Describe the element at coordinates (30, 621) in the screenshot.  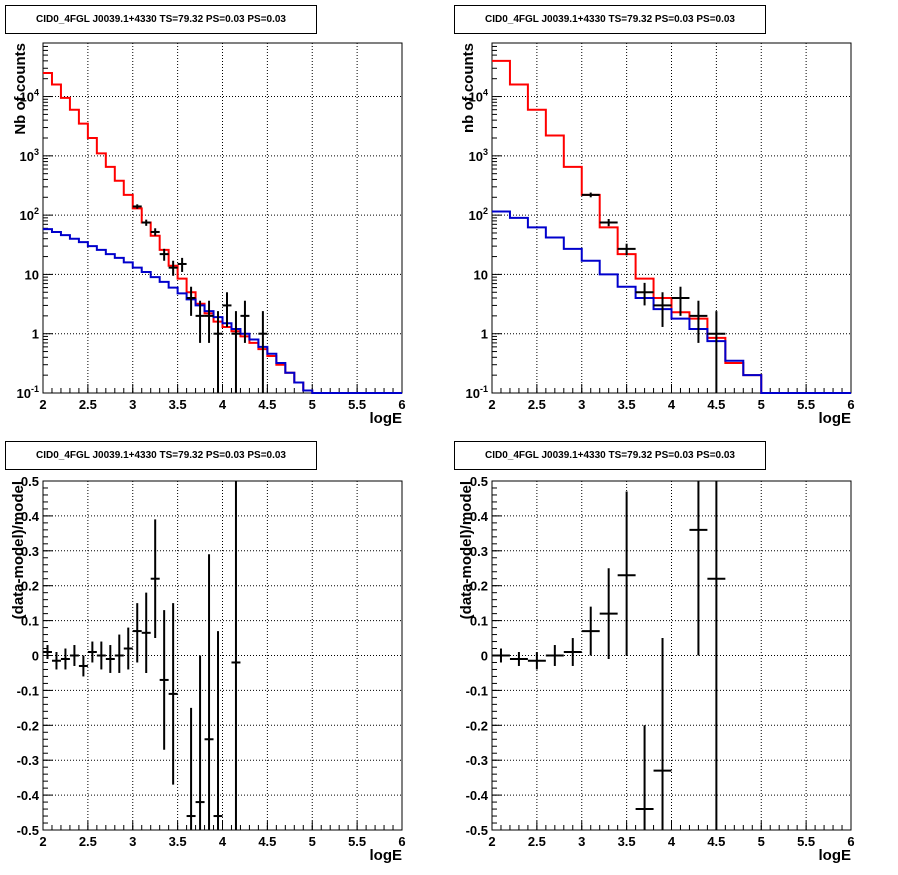
I see `y-tick-label: 0.1` at that location.